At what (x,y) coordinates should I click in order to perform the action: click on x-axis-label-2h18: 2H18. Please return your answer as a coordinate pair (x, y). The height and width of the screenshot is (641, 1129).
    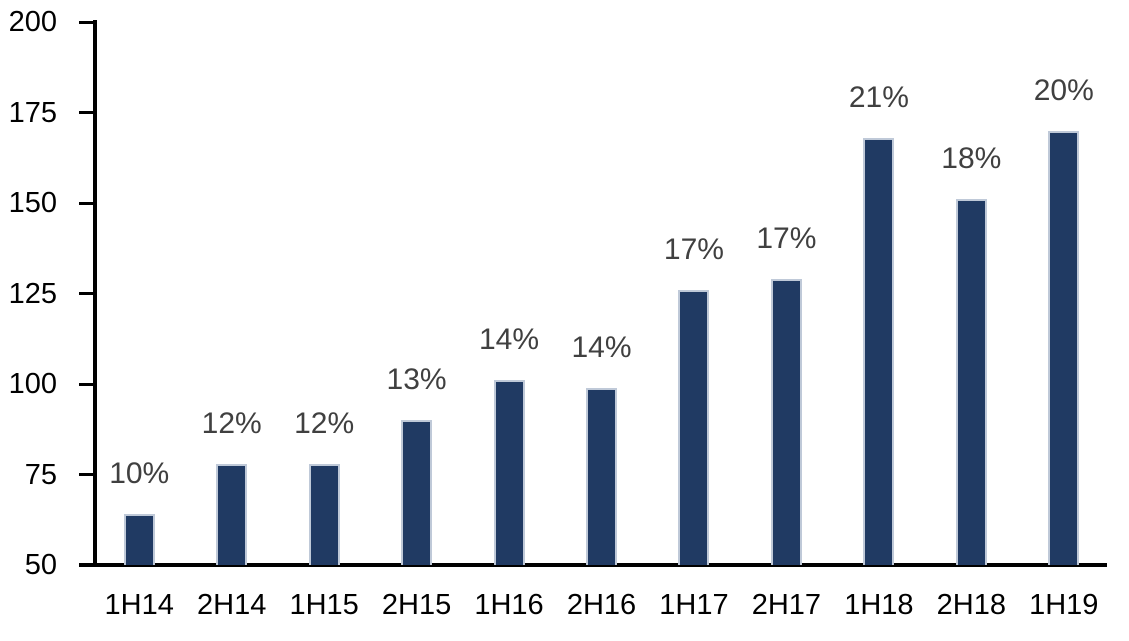
    Looking at the image, I should click on (971, 605).